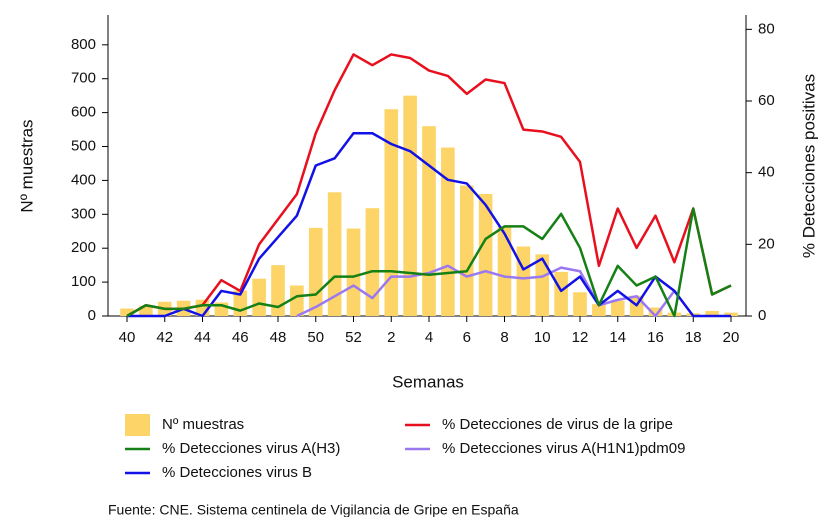 The image size is (822, 522). Describe the element at coordinates (83, 112) in the screenshot. I see `y-tick-label: 600` at that location.